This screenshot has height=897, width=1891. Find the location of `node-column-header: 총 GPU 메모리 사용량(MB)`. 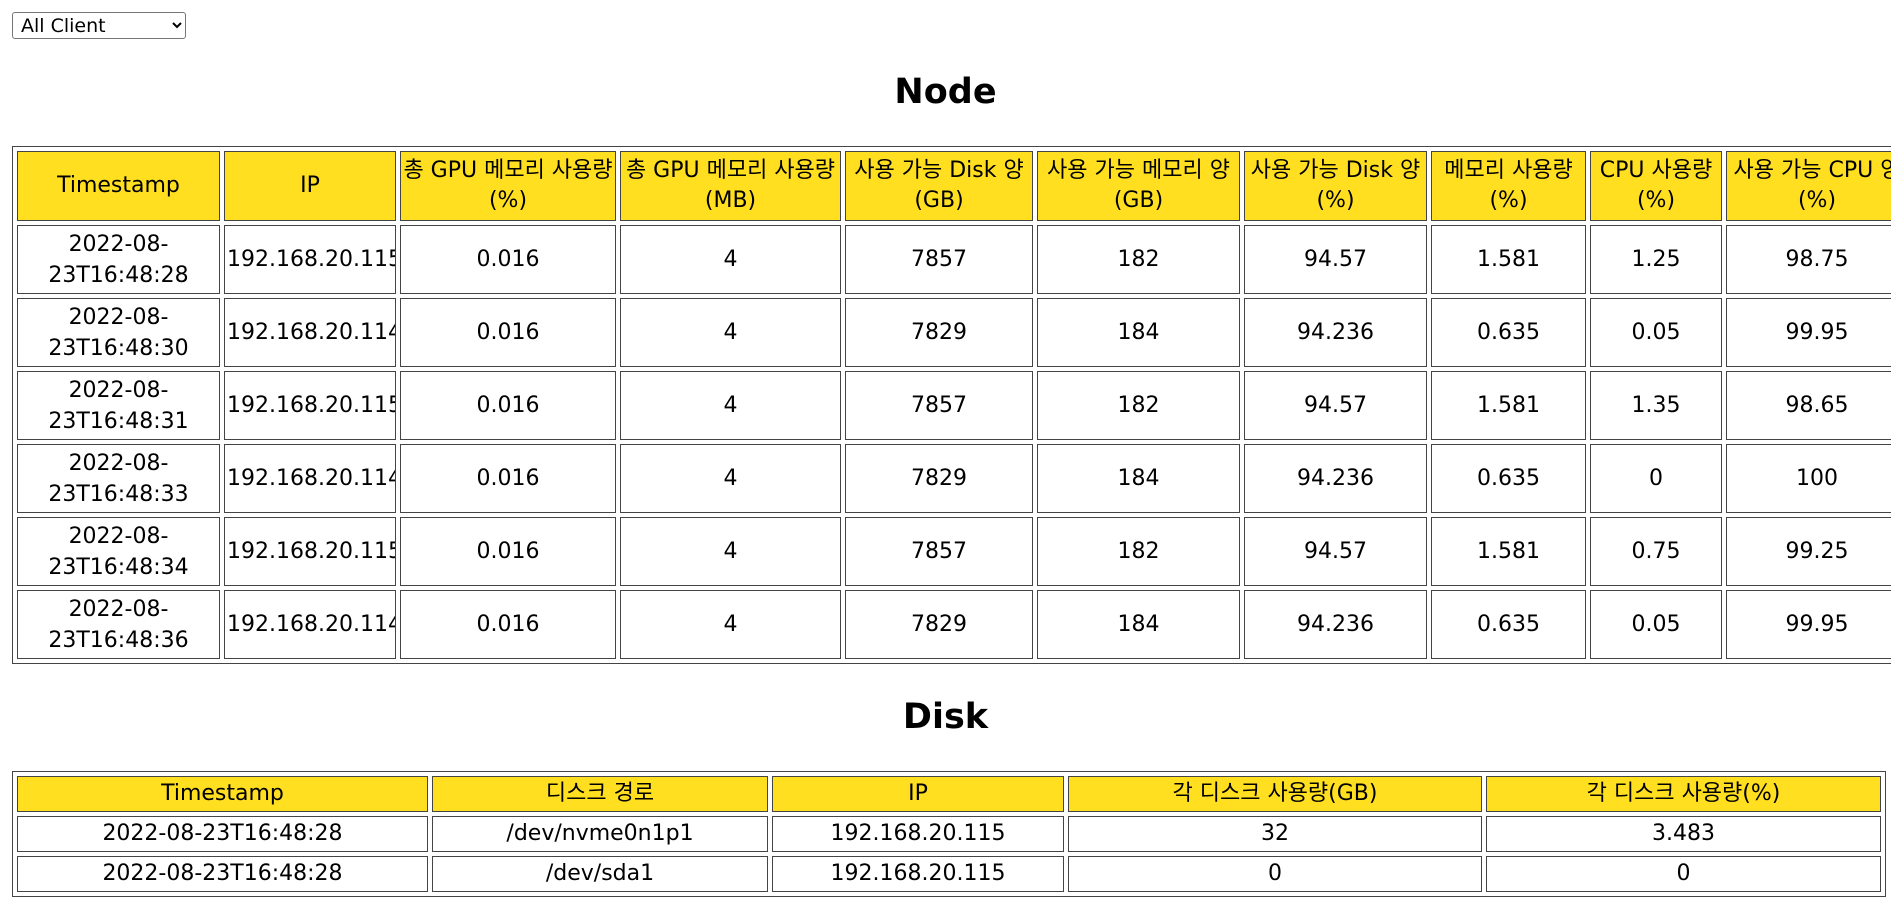

node-column-header: 총 GPU 메모리 사용량(MB) is located at coordinates (730, 186).